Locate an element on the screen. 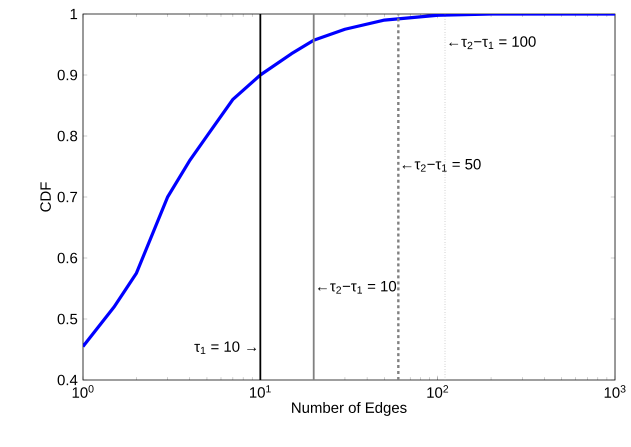 The width and height of the screenshot is (631, 447). y-tick-label: 0.5 is located at coordinates (68, 319).